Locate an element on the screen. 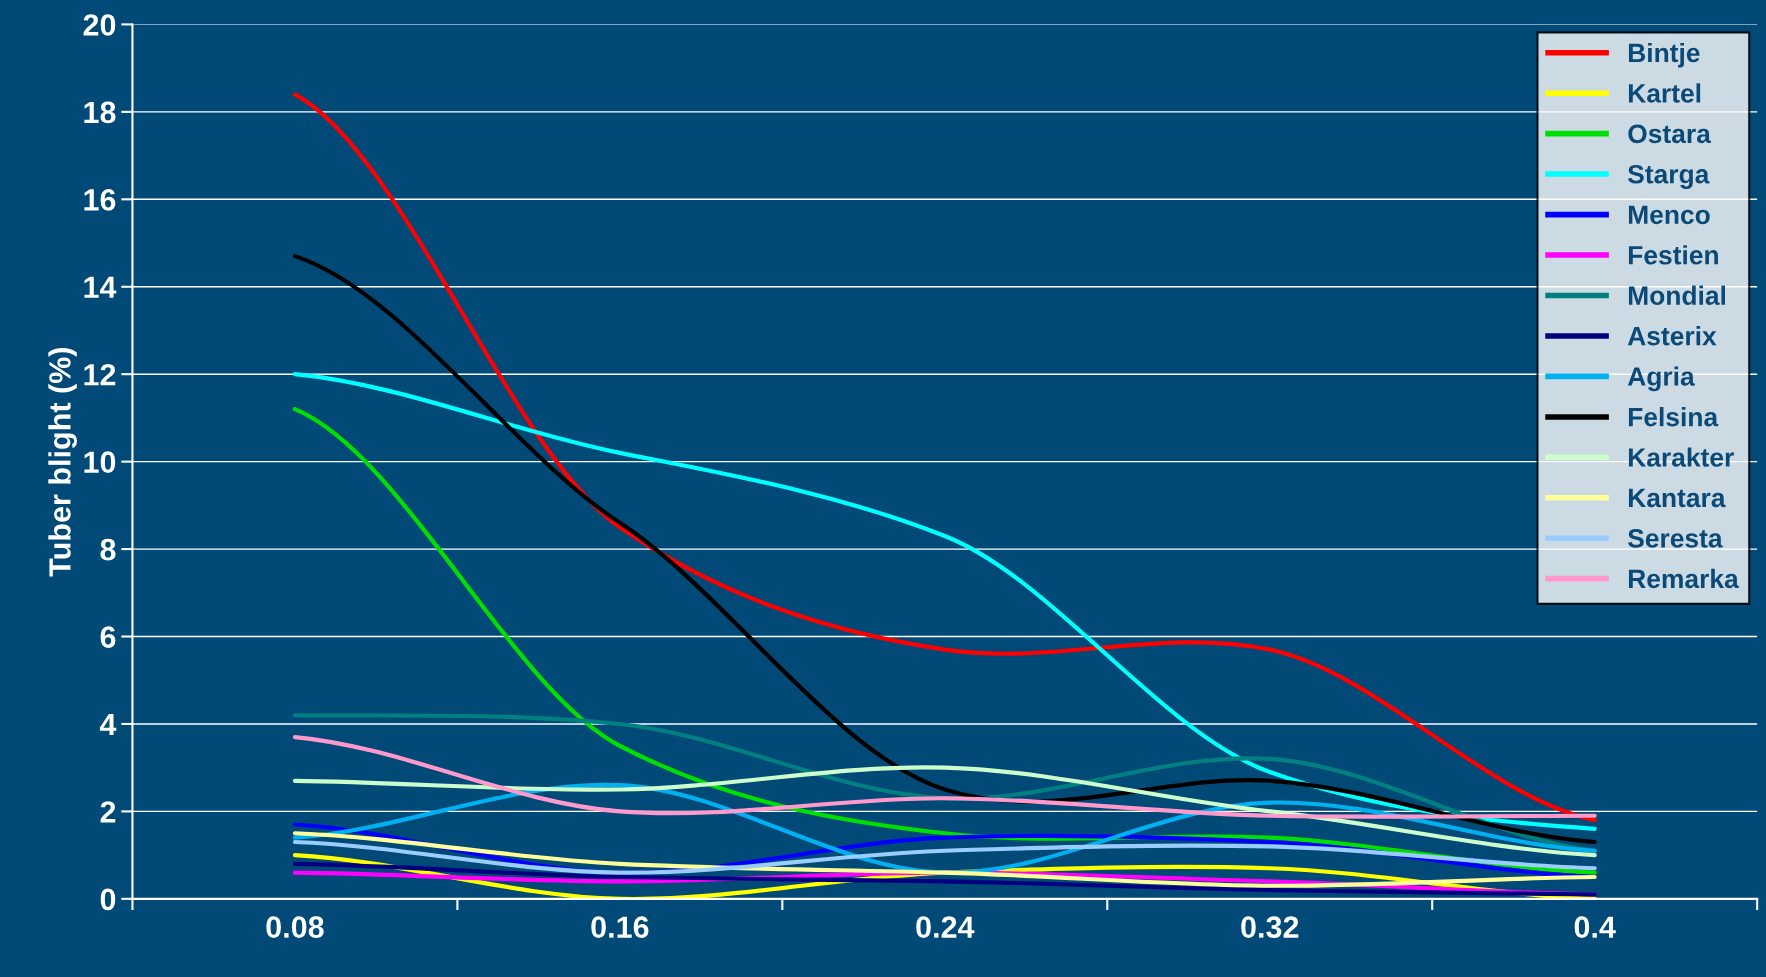  y-tick-label: 10 is located at coordinates (100, 462).